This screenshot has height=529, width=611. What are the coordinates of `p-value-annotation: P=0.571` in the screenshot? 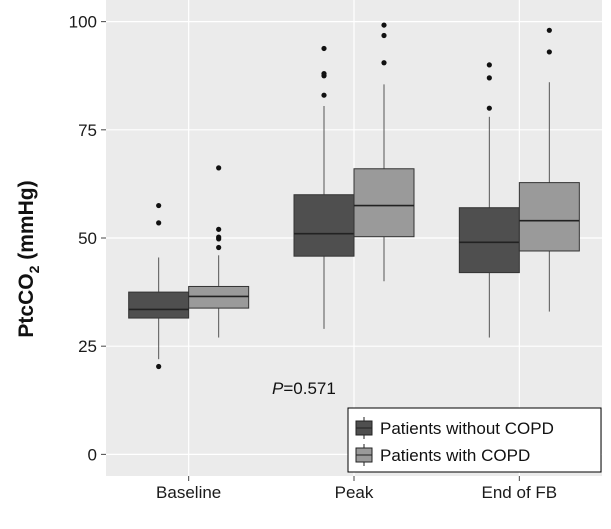 It's located at (304, 388).